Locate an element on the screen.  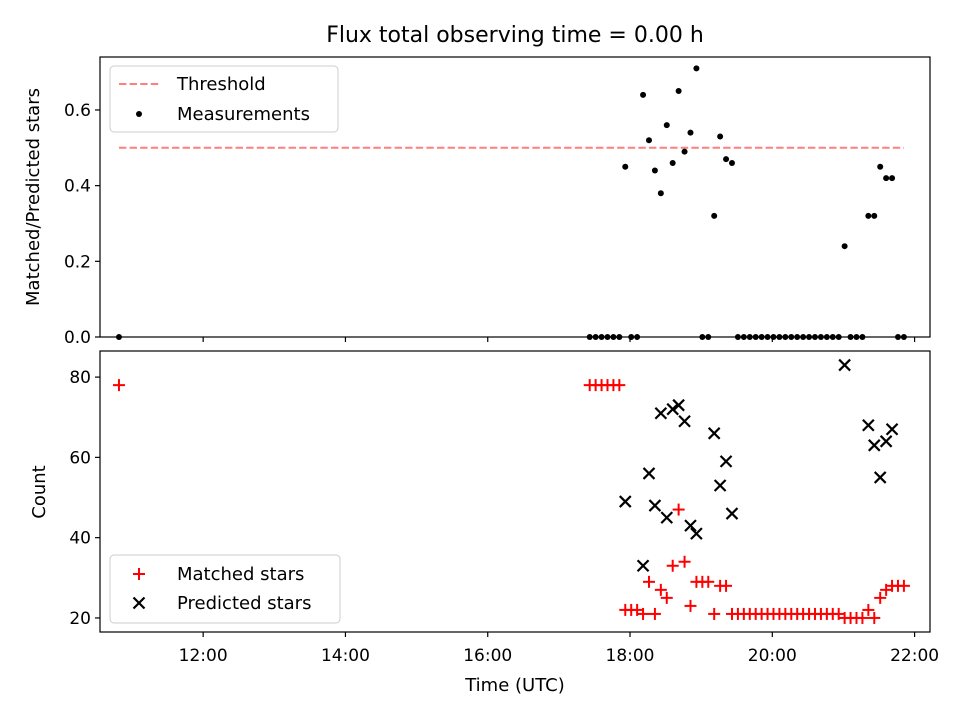
bottom-legend-box is located at coordinates (225, 589).